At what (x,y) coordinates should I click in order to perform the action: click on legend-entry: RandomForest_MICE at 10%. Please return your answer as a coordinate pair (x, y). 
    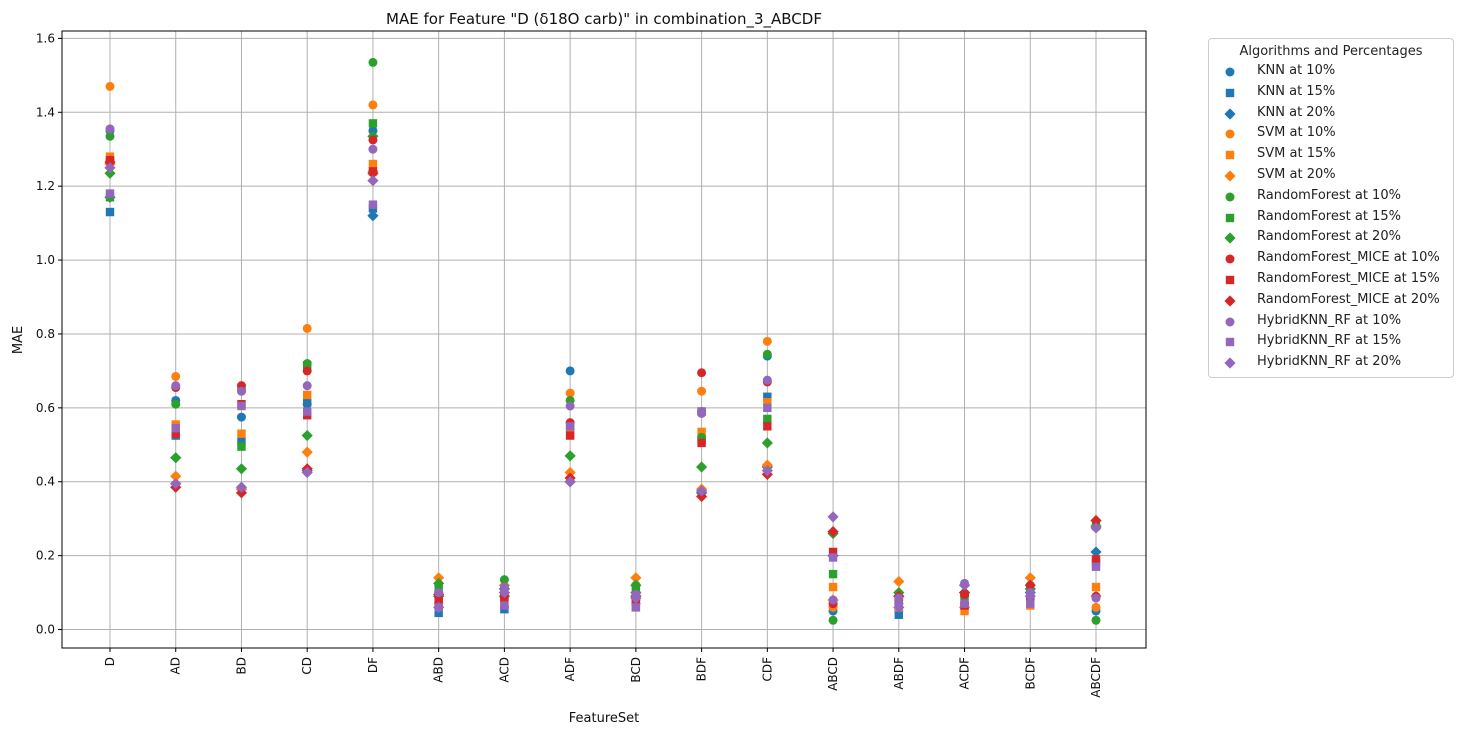
    Looking at the image, I should click on (1331, 258).